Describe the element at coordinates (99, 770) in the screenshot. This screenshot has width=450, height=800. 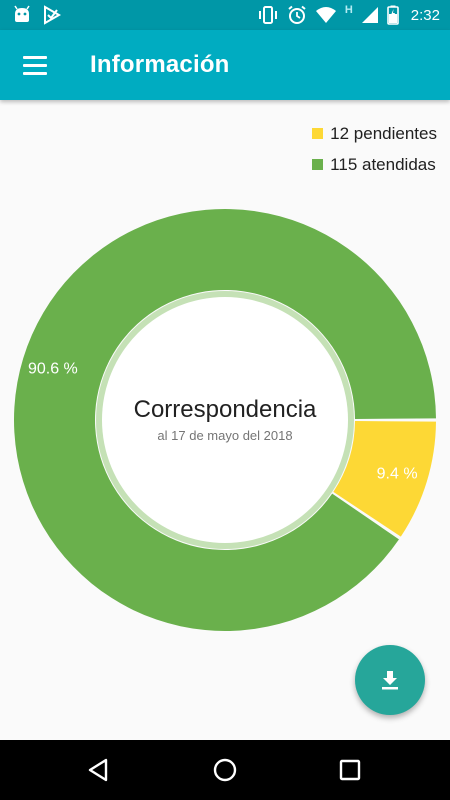
I see `back-icon` at that location.